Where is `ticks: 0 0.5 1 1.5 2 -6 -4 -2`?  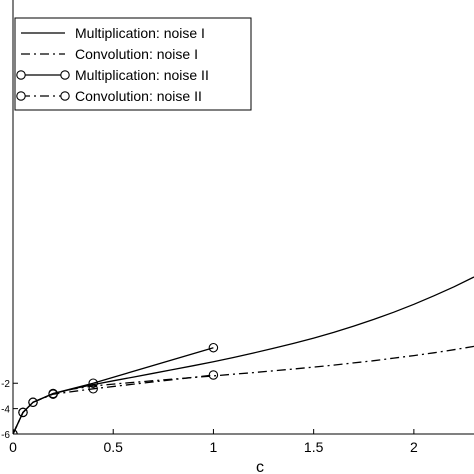
ticks: 0 0.5 1 1.5 2 -6 -4 -2 is located at coordinates (209, 417).